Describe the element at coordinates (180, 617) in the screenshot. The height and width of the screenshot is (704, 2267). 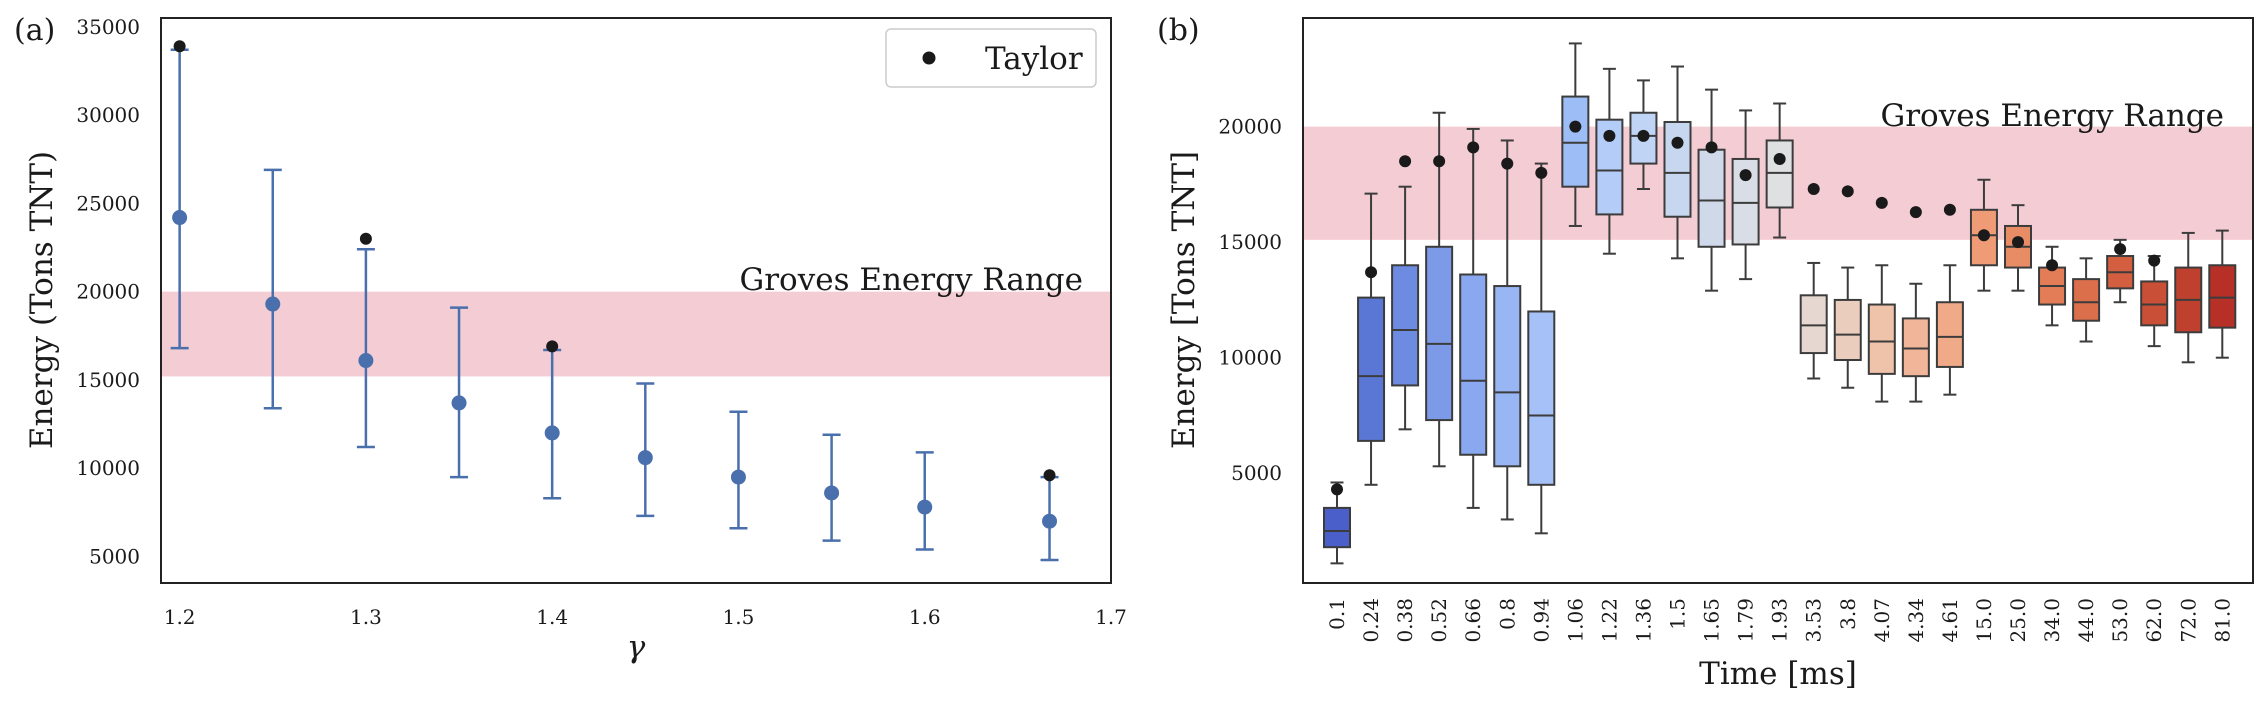
I see `x-tick-label: 1.2` at that location.